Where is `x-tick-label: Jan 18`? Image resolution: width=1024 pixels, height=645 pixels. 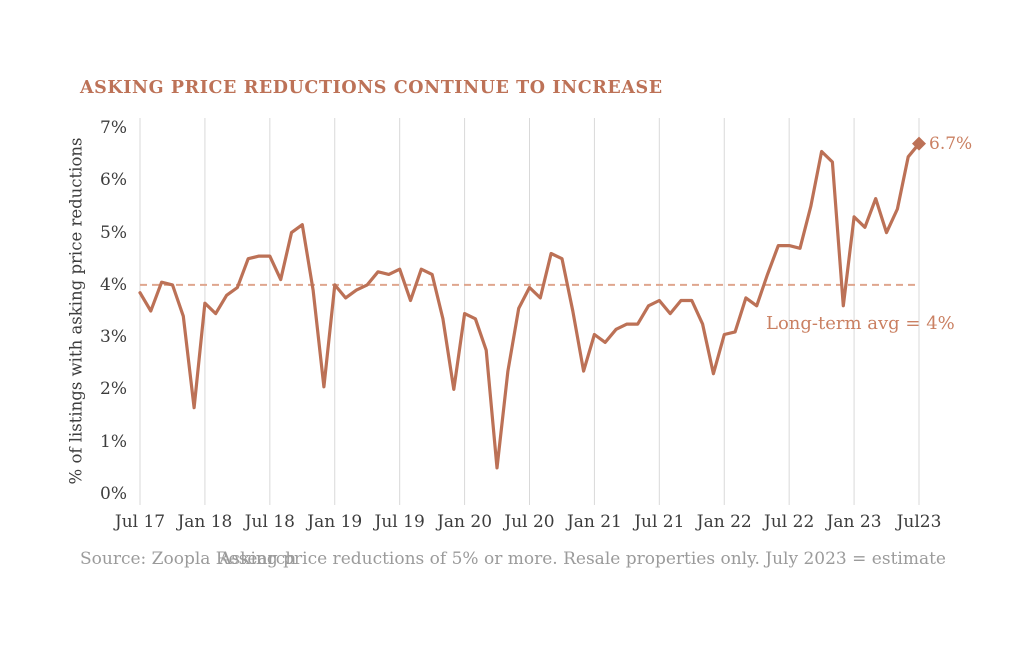
x-tick-label: Jan 18 is located at coordinates (205, 522).